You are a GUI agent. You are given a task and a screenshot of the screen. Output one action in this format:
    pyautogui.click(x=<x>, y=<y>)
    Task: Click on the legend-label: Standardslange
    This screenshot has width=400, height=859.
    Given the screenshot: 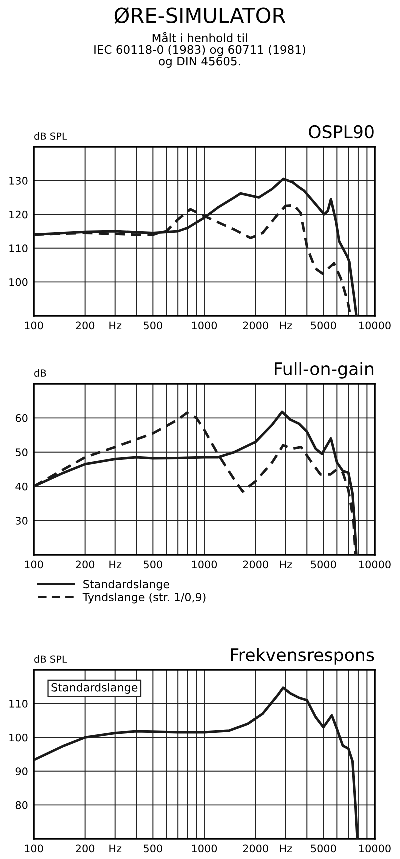 What is the action you would take?
    pyautogui.click(x=127, y=585)
    